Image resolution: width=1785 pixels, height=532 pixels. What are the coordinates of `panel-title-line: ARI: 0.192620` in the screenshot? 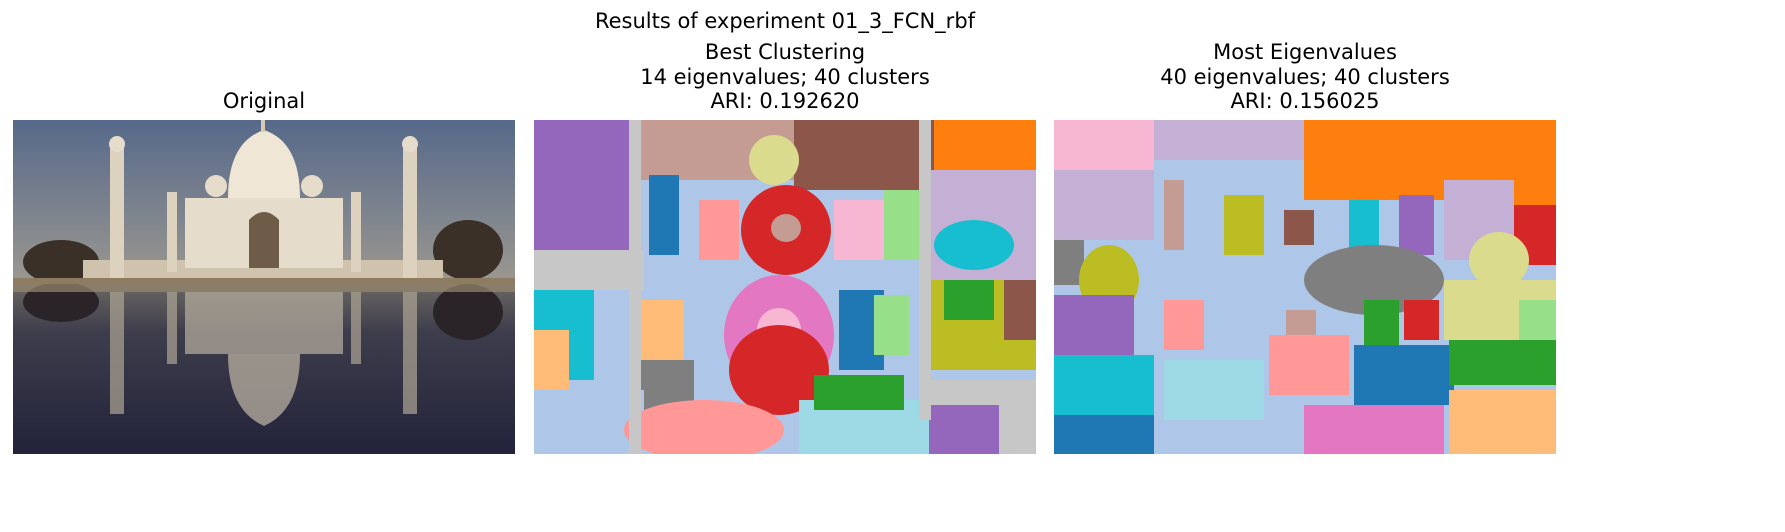 It's located at (785, 101).